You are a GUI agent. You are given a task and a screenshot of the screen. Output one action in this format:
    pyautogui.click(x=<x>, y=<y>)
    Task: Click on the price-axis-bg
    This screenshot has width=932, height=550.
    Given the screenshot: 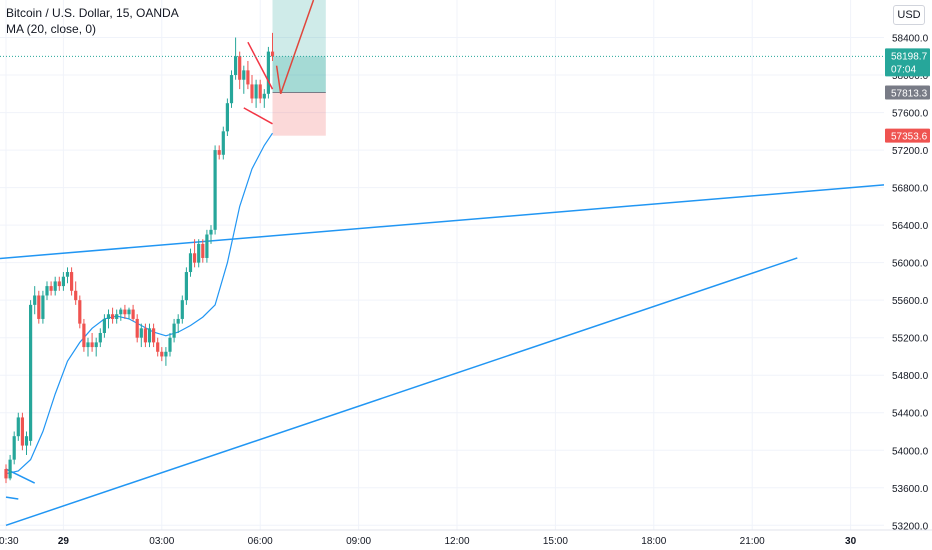 What is the action you would take?
    pyautogui.click(x=908, y=275)
    